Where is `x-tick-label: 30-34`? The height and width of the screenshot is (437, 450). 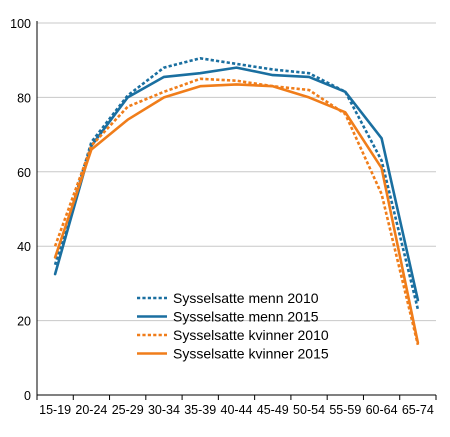 x-tick-label: 30-34 is located at coordinates (164, 410).